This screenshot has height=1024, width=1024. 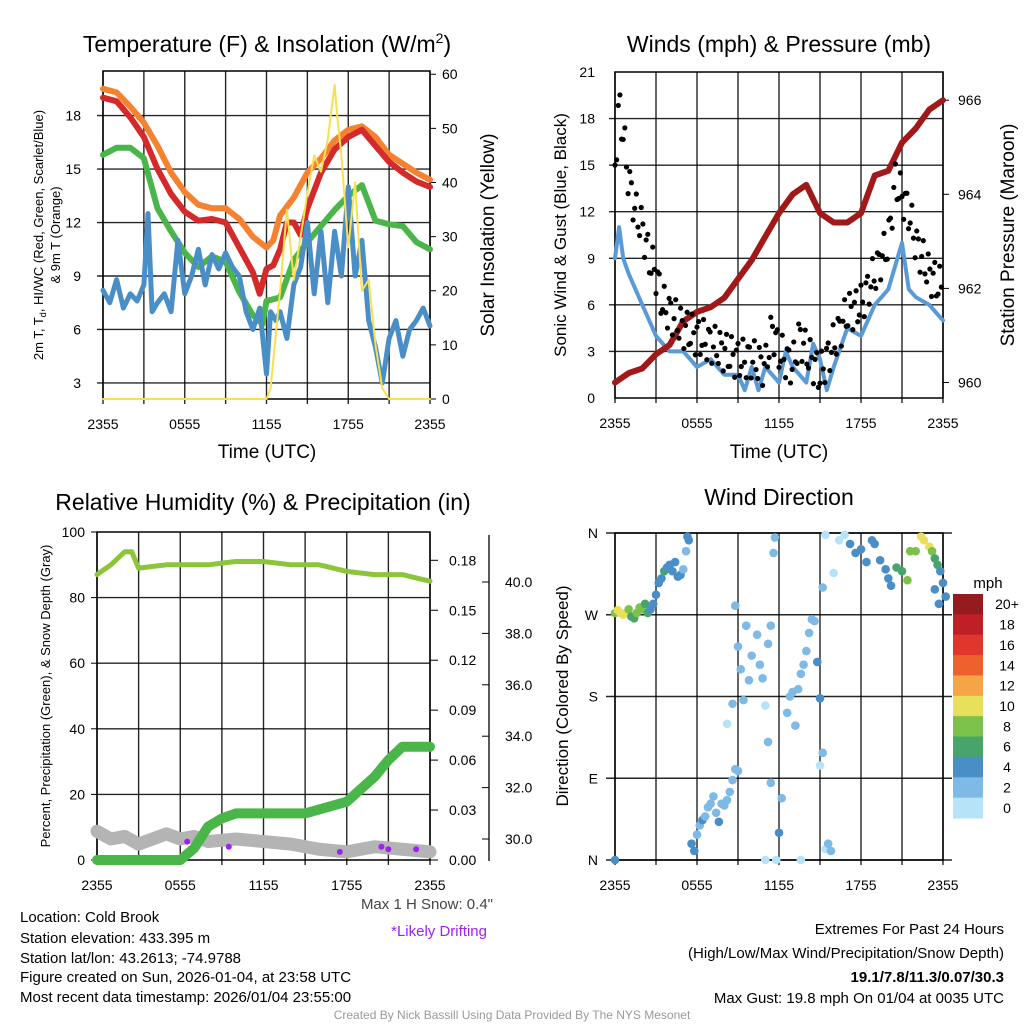 I want to click on y2-tick-label: 60, so click(x=450, y=74).